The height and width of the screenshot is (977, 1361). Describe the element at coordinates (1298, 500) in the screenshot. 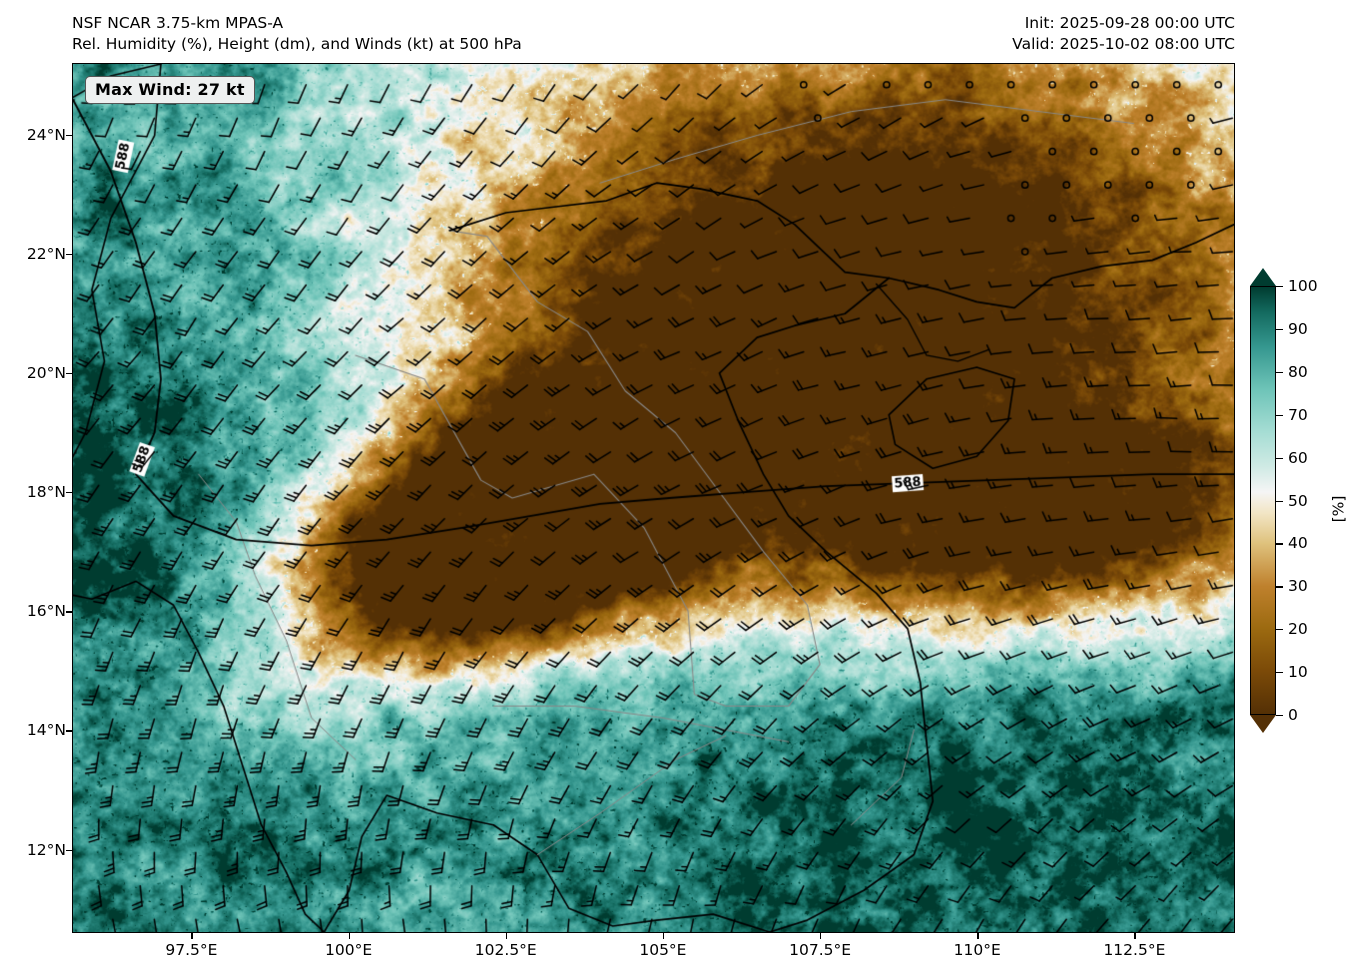

I see `colorbar-tick-label: 50` at that location.